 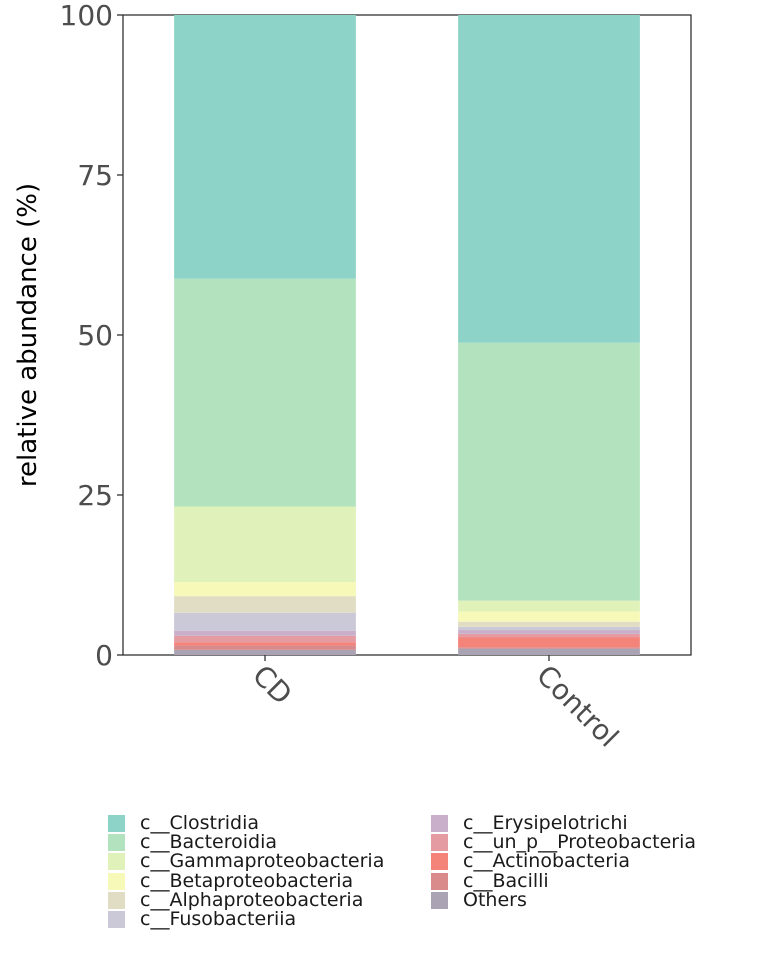 I want to click on legend-item: c__Gammaproteobacteria, so click(x=269, y=861).